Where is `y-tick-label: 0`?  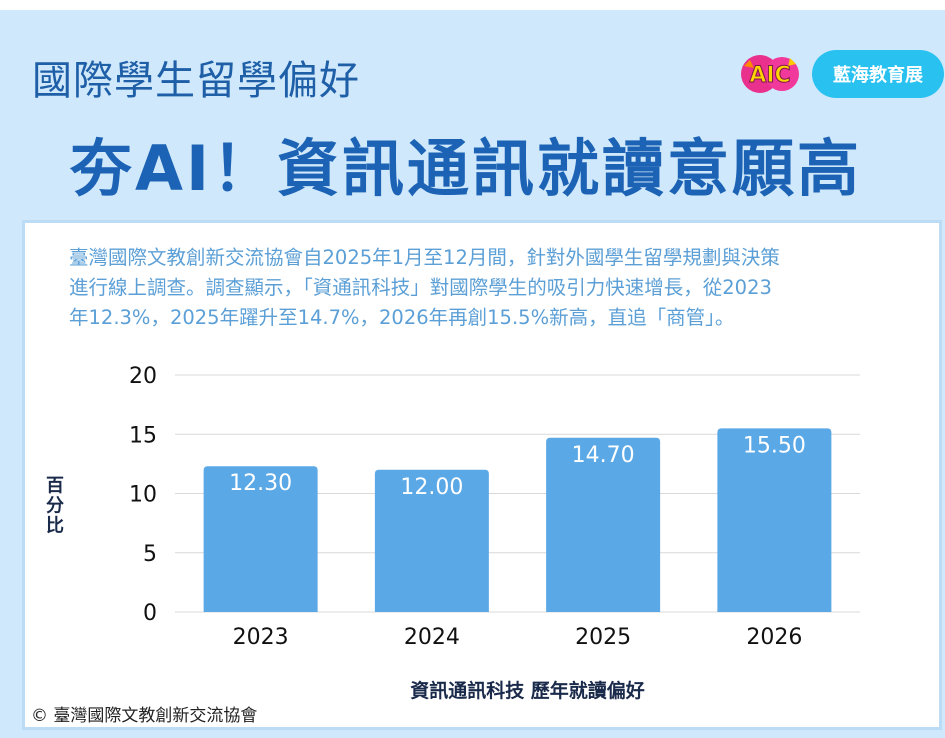
y-tick-label: 0 is located at coordinates (150, 613).